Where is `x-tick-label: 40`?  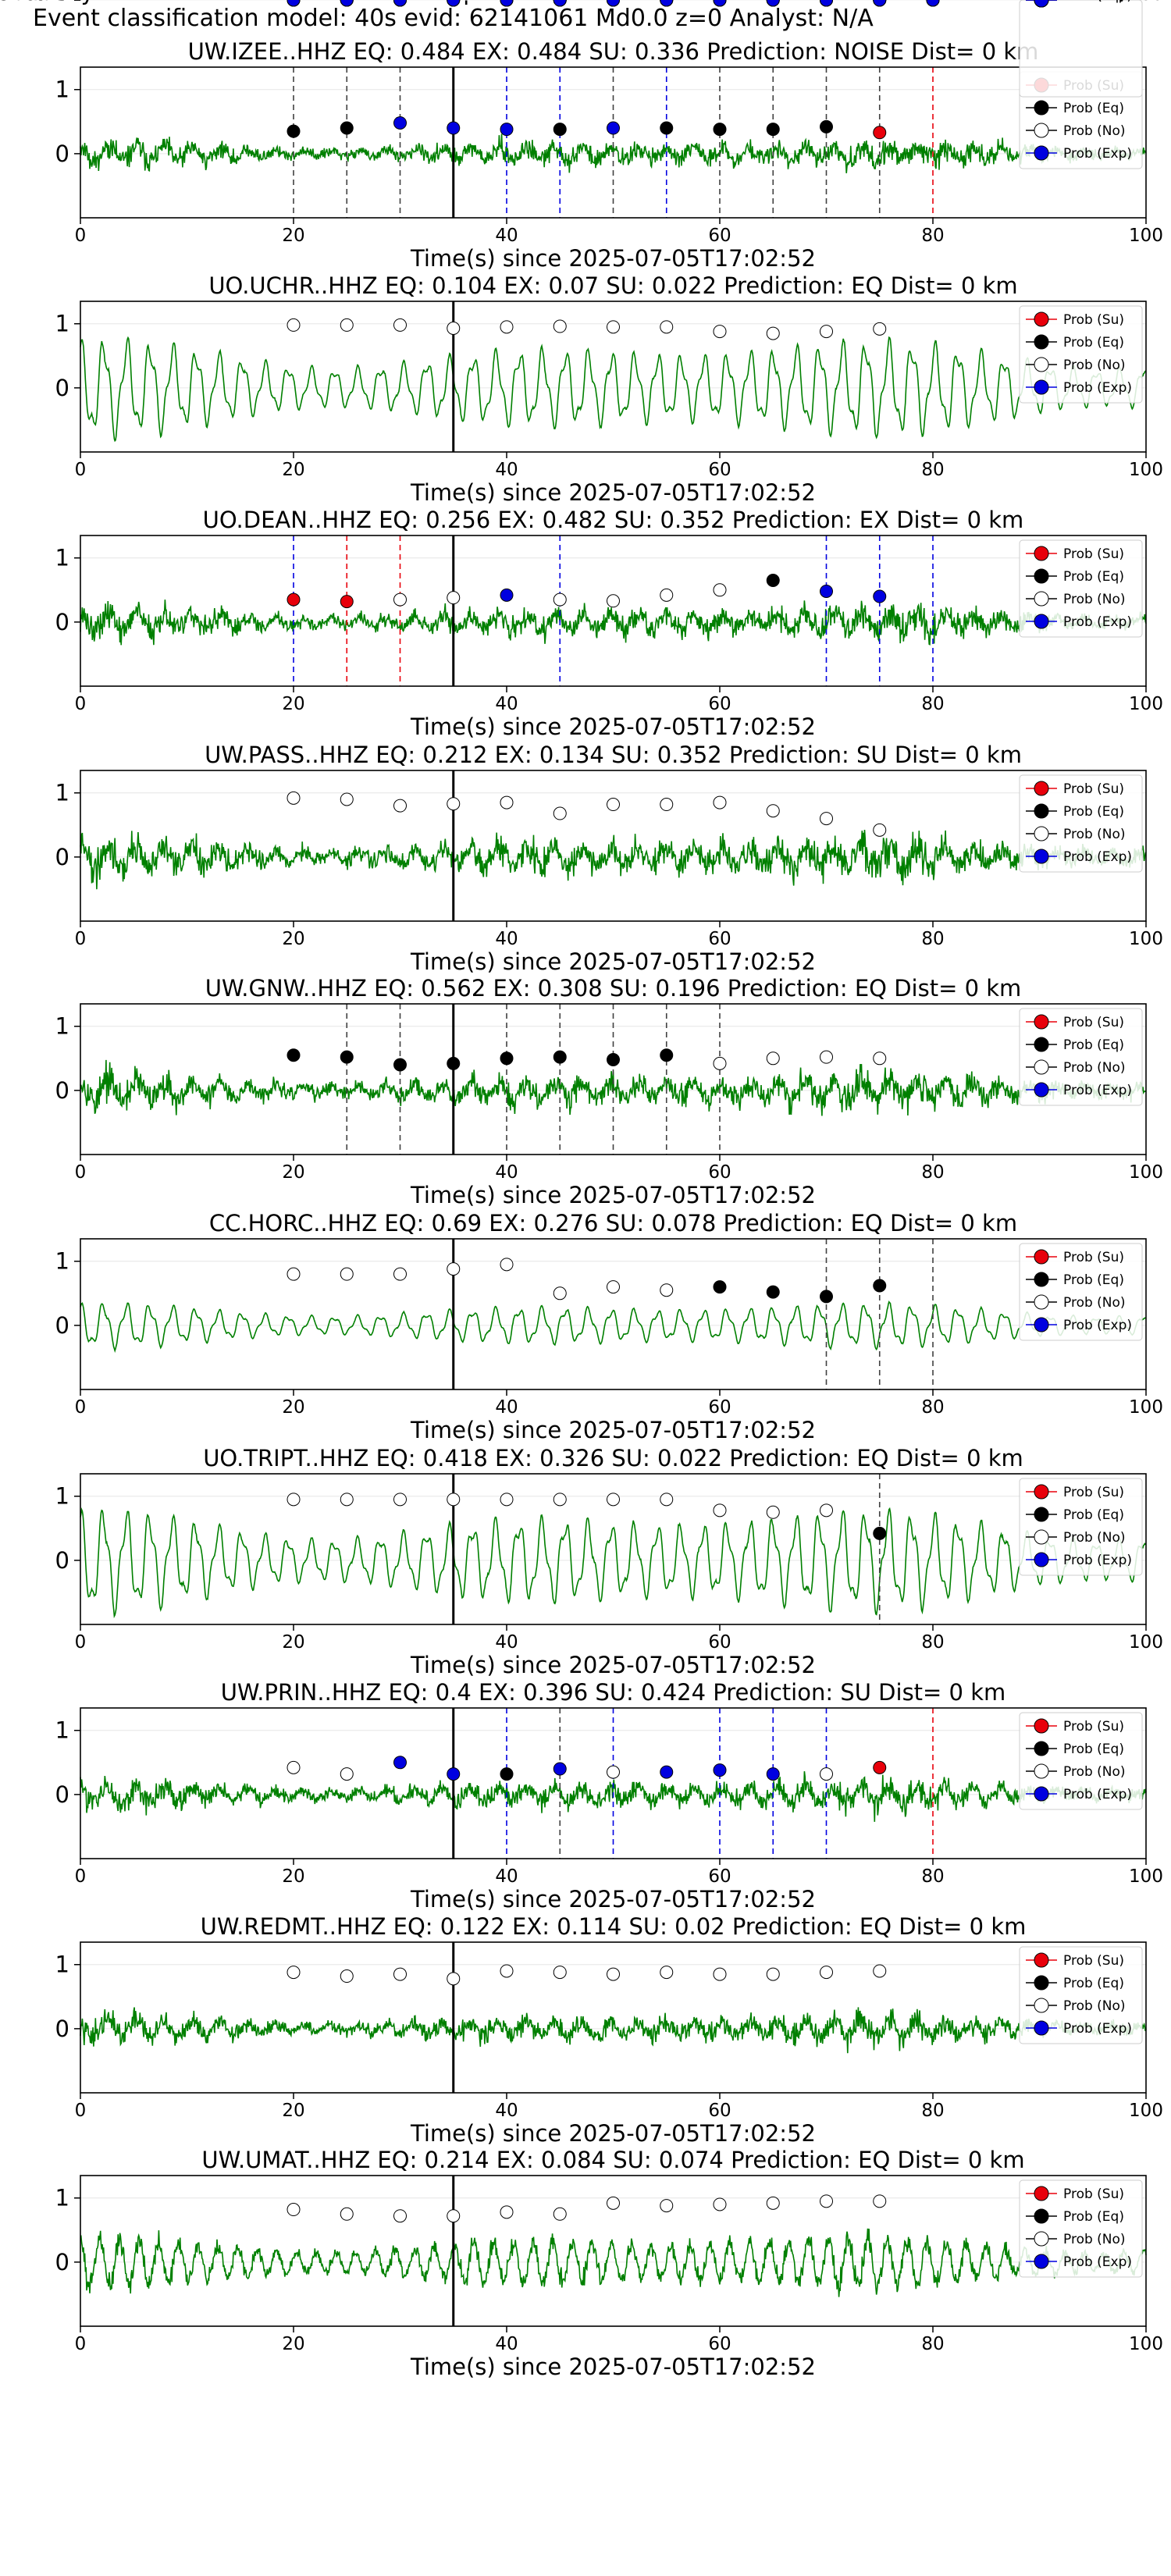 x-tick-label: 40 is located at coordinates (507, 1172).